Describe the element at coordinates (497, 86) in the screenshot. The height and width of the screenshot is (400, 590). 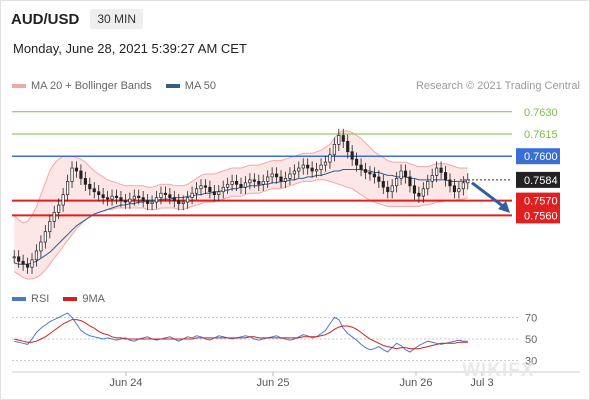
I see `credit-text: Research © 2021 Trading Central` at that location.